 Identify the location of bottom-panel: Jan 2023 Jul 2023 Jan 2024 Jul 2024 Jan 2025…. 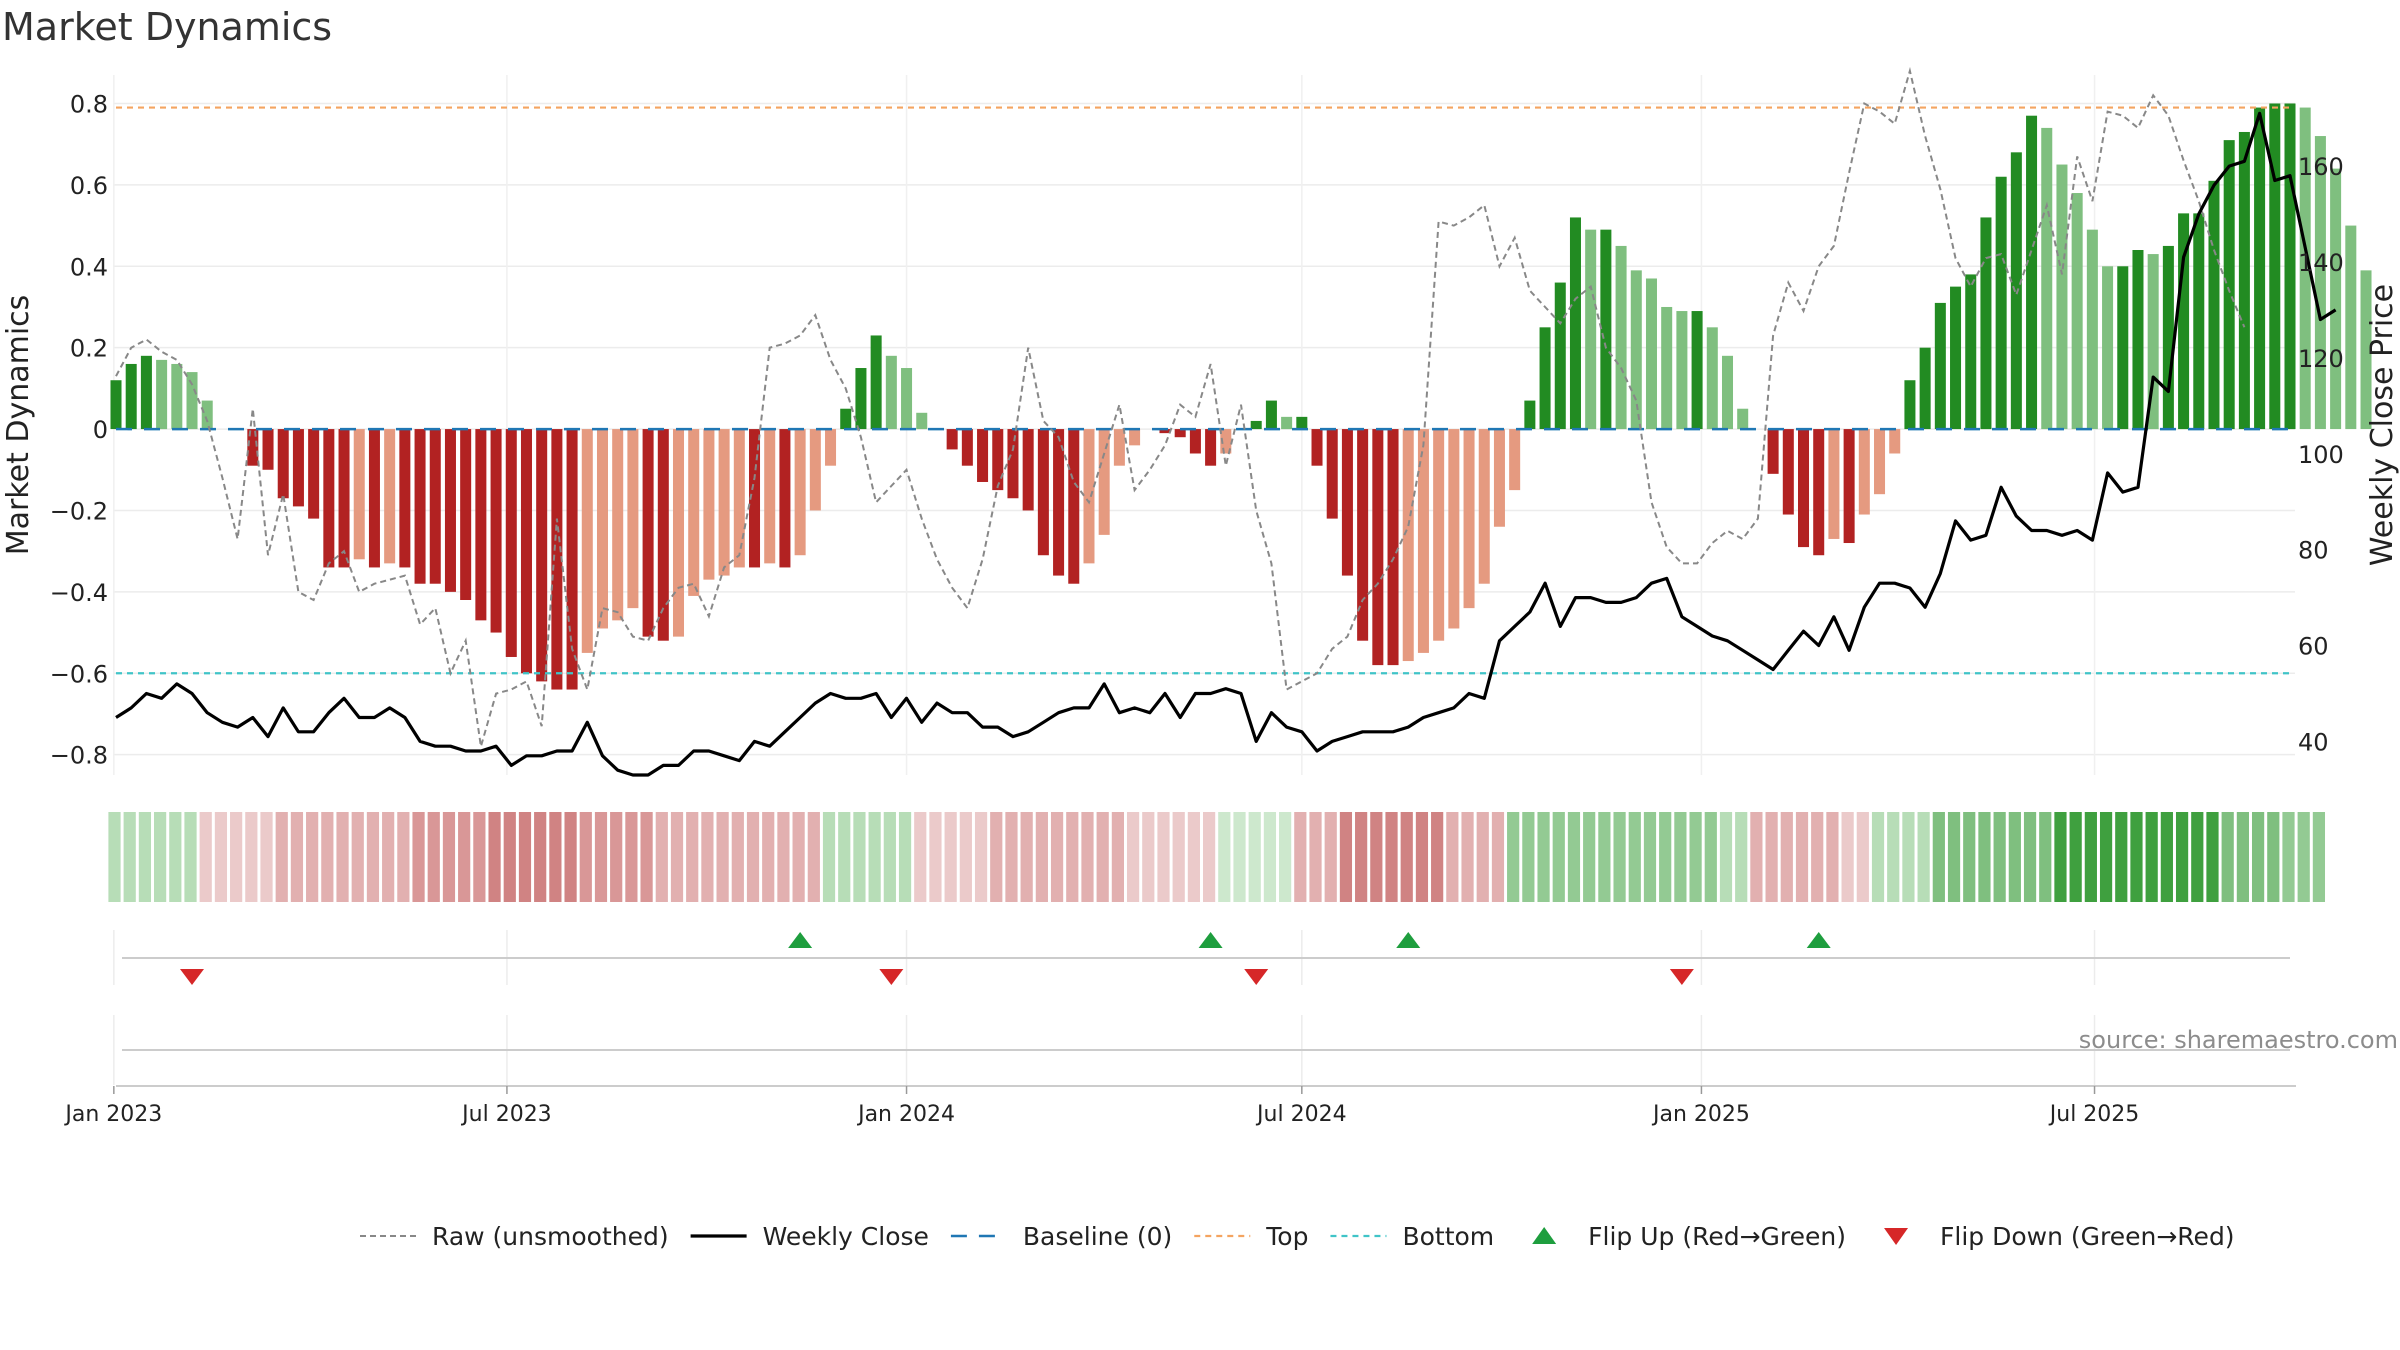
(1179, 1071).